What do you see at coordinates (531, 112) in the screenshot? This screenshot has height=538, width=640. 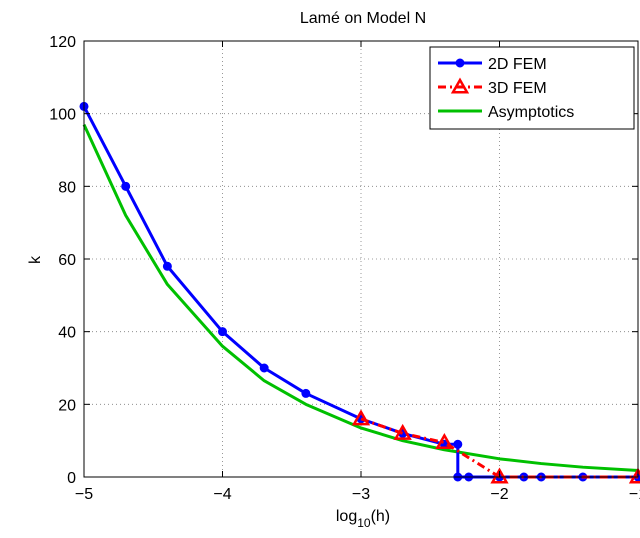 I see `legend-label: Asymptotics` at bounding box center [531, 112].